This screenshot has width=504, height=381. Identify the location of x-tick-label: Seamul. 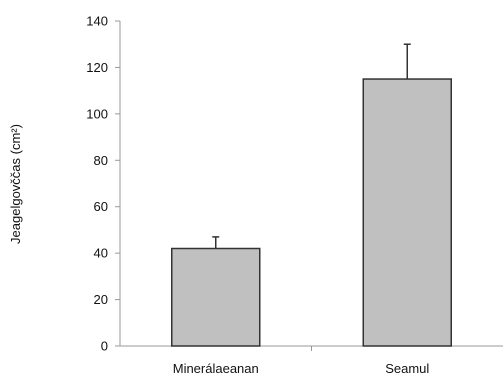
(407, 368).